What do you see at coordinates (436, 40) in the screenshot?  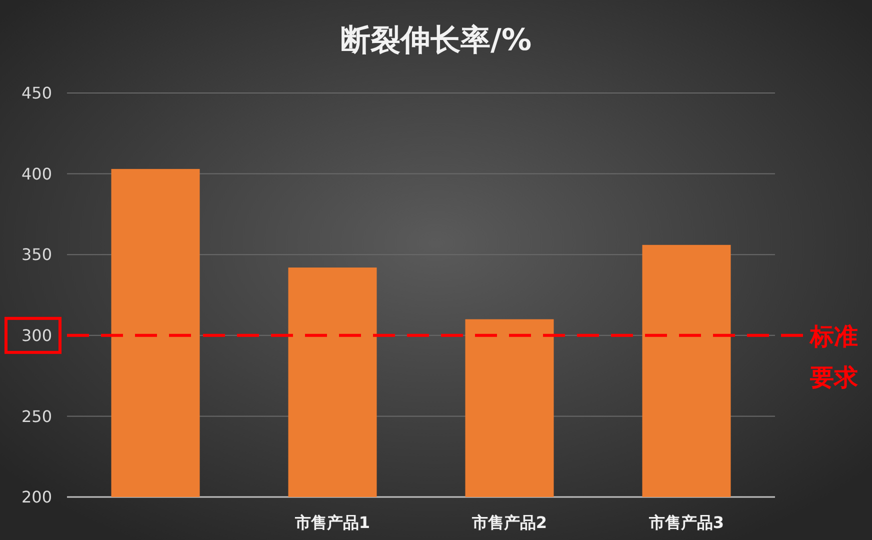 I see `chart-title: 断裂伸长率/%` at bounding box center [436, 40].